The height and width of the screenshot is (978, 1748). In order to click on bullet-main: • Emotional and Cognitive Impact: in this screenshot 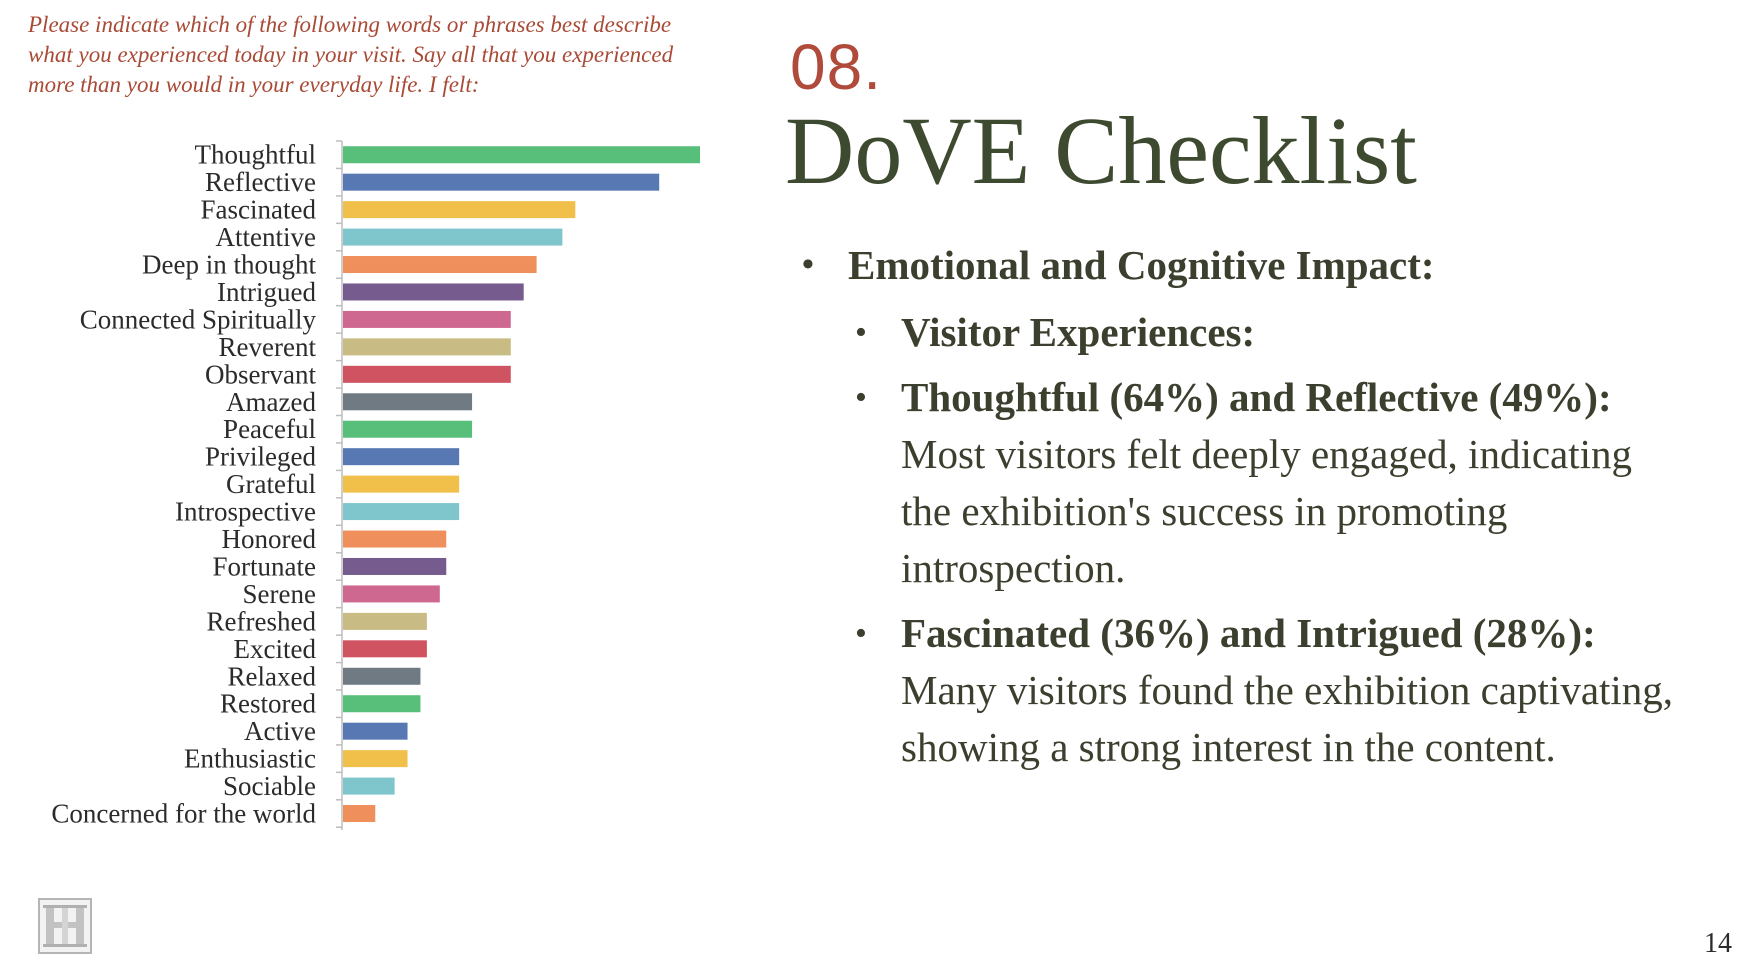, I will do `click(1240, 265)`.